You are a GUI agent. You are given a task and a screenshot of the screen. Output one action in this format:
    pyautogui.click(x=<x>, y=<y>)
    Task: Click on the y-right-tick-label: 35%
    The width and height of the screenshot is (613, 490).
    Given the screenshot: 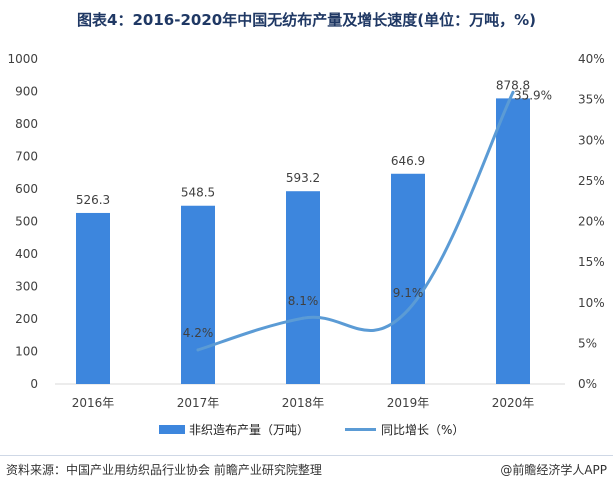 What is the action you would take?
    pyautogui.click(x=591, y=100)
    